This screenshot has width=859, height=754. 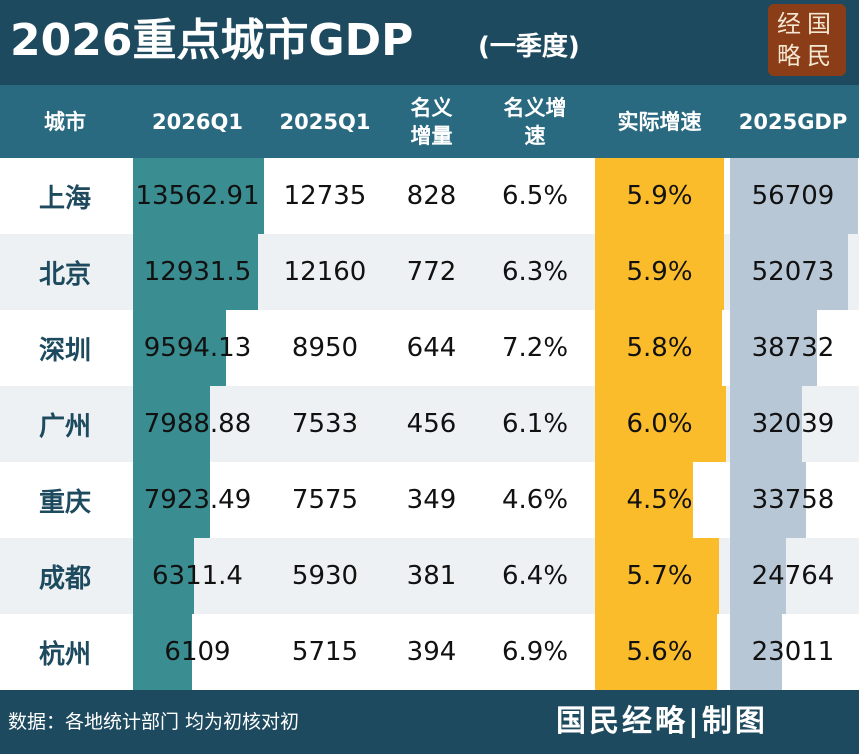 I want to click on city-name: 北京, so click(x=64, y=274).